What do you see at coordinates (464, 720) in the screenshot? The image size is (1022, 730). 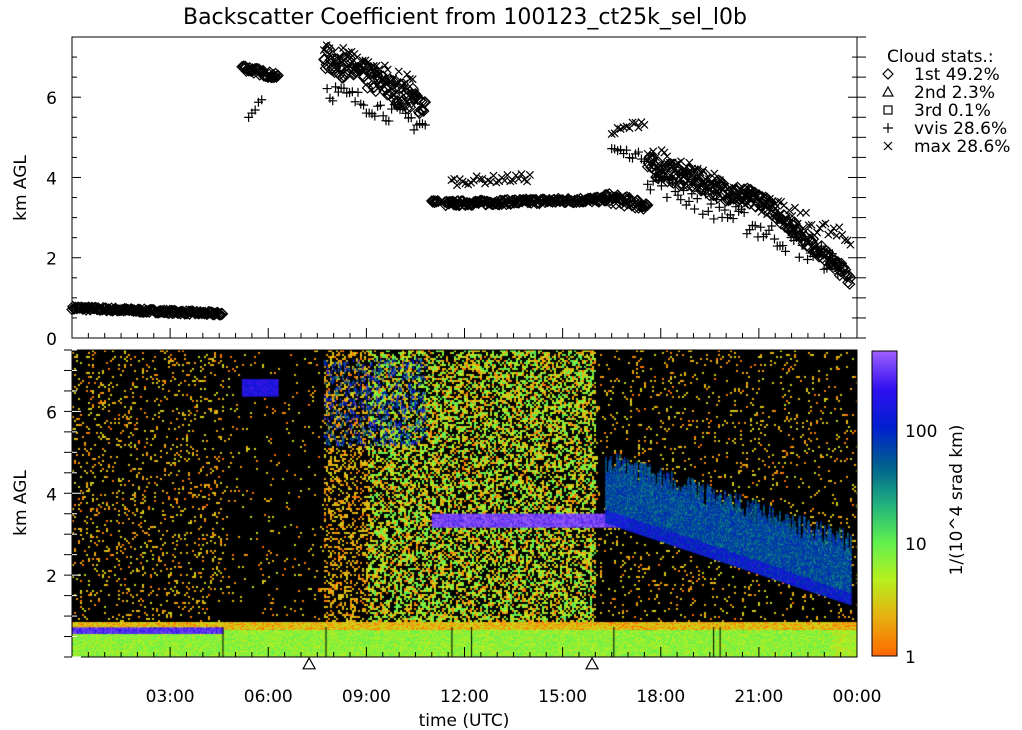 I see `x-axis-label: time (UTC)` at bounding box center [464, 720].